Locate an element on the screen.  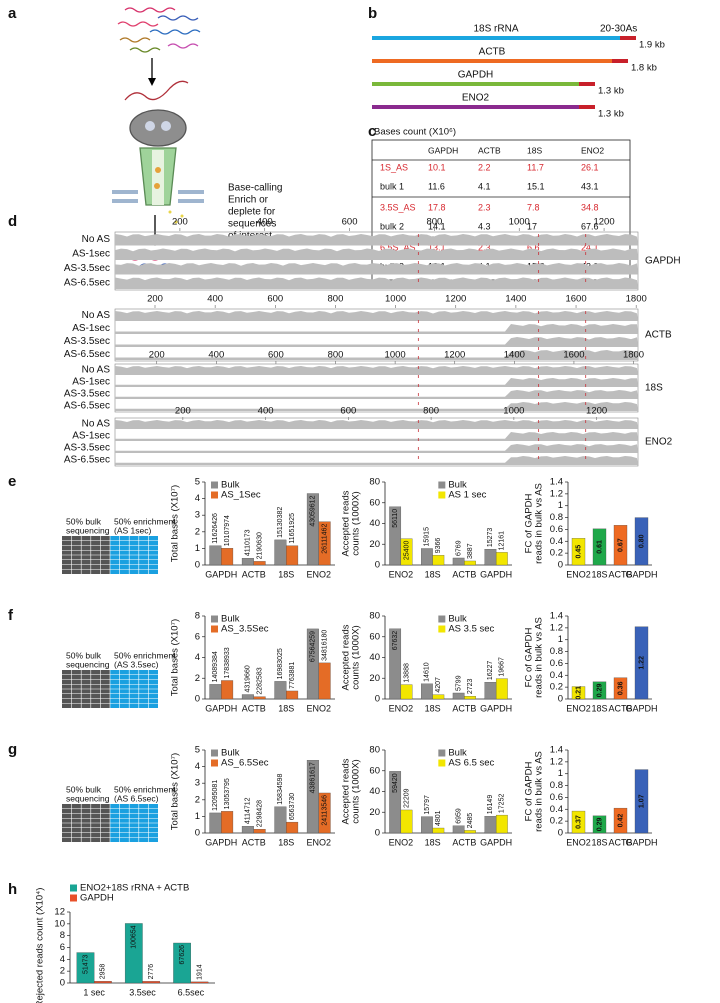
track-tick-label: 1600 is located at coordinates (573, 355).